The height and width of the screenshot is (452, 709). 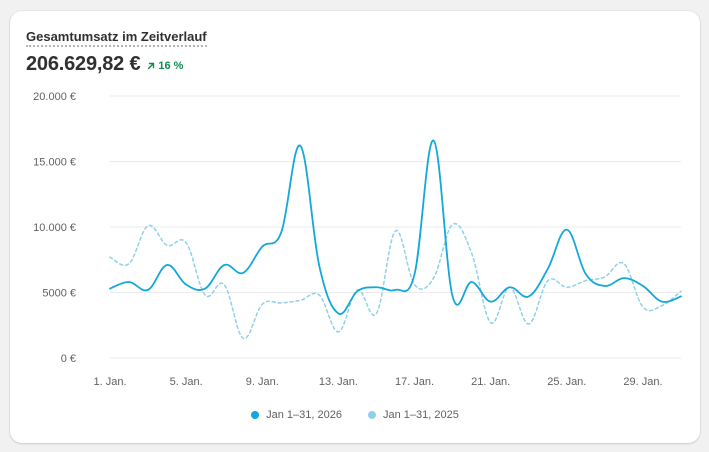 I want to click on y-tick-label: 0 €, so click(x=68, y=359).